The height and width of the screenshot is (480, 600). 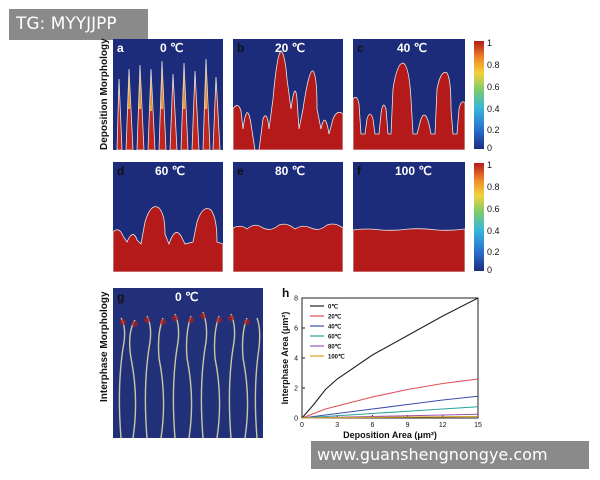 I want to click on panel-a-letter: a, so click(x=120, y=48).